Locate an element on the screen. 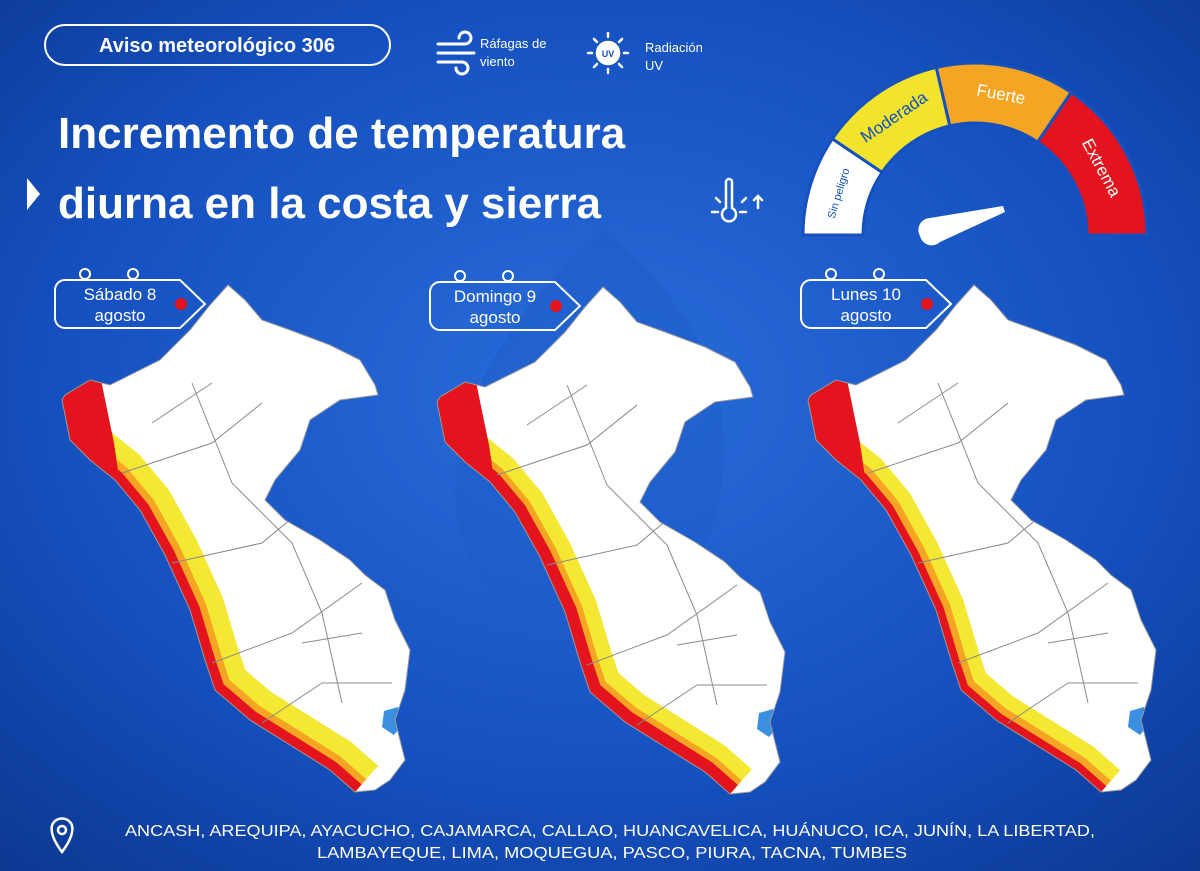 This screenshot has width=1200, height=871. icon-label: UV is located at coordinates (654, 65).